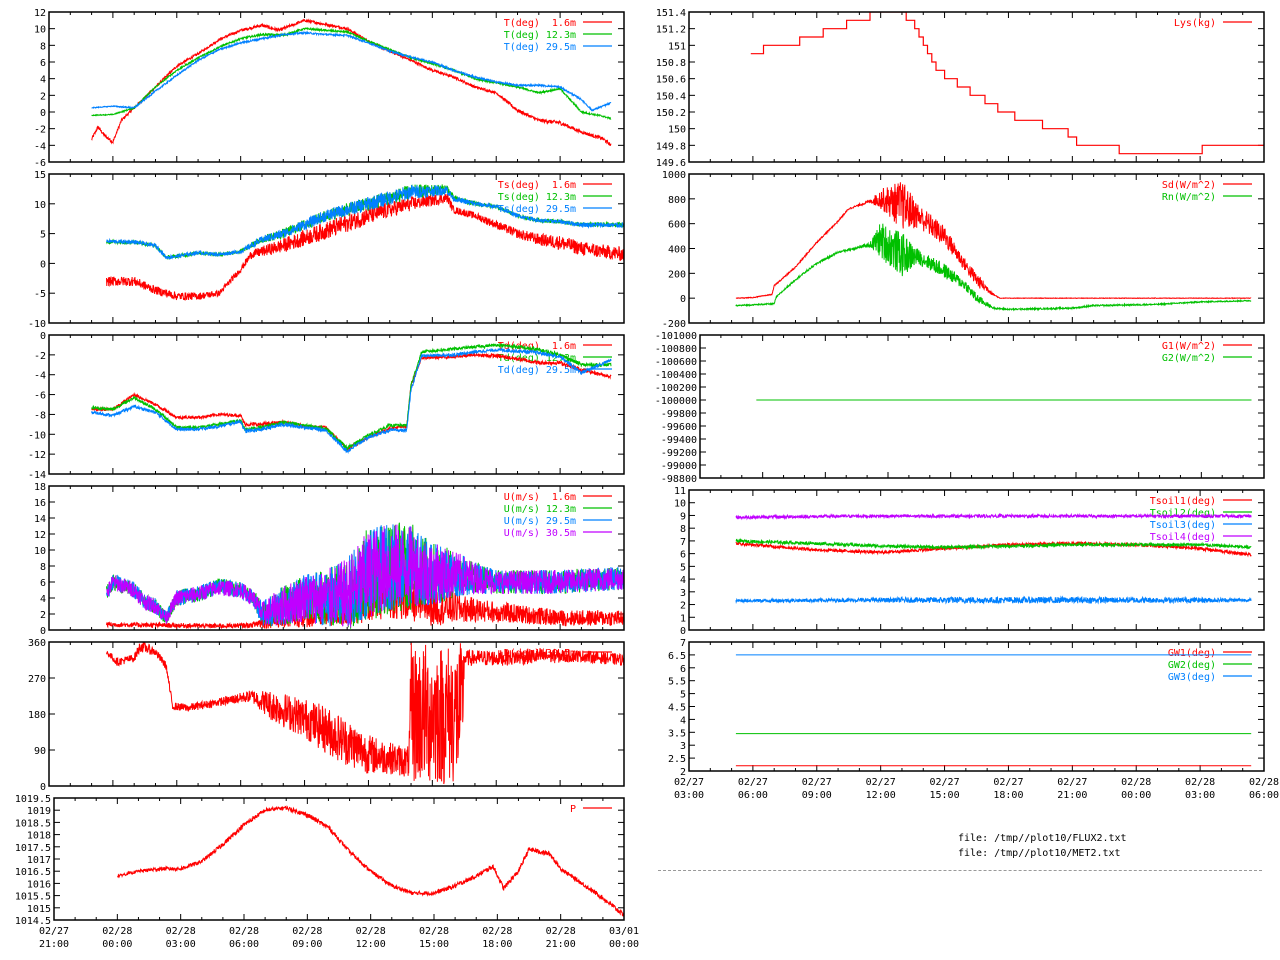  I want to click on dashed-separator, so click(960, 870).